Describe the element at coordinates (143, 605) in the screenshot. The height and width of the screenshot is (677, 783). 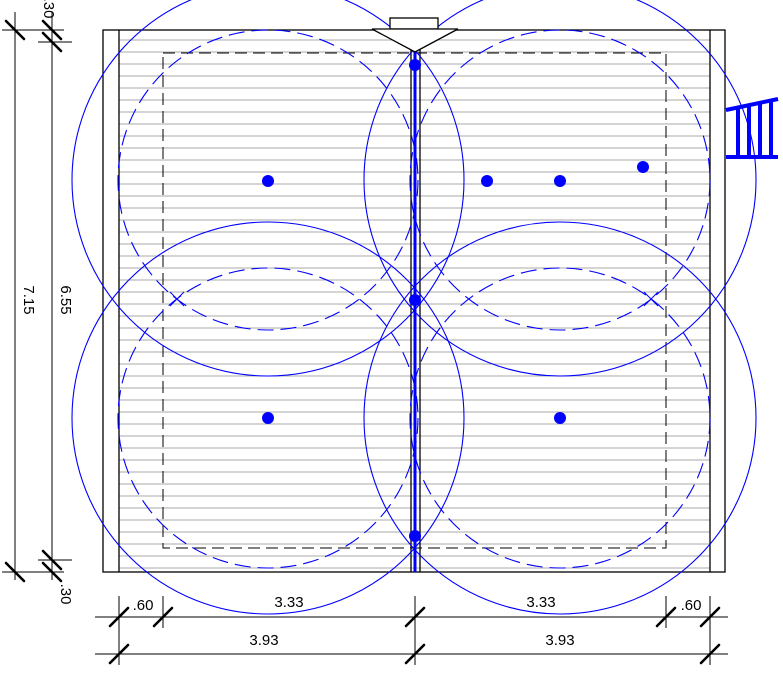
I see `dim-left-offset-label: .60` at that location.